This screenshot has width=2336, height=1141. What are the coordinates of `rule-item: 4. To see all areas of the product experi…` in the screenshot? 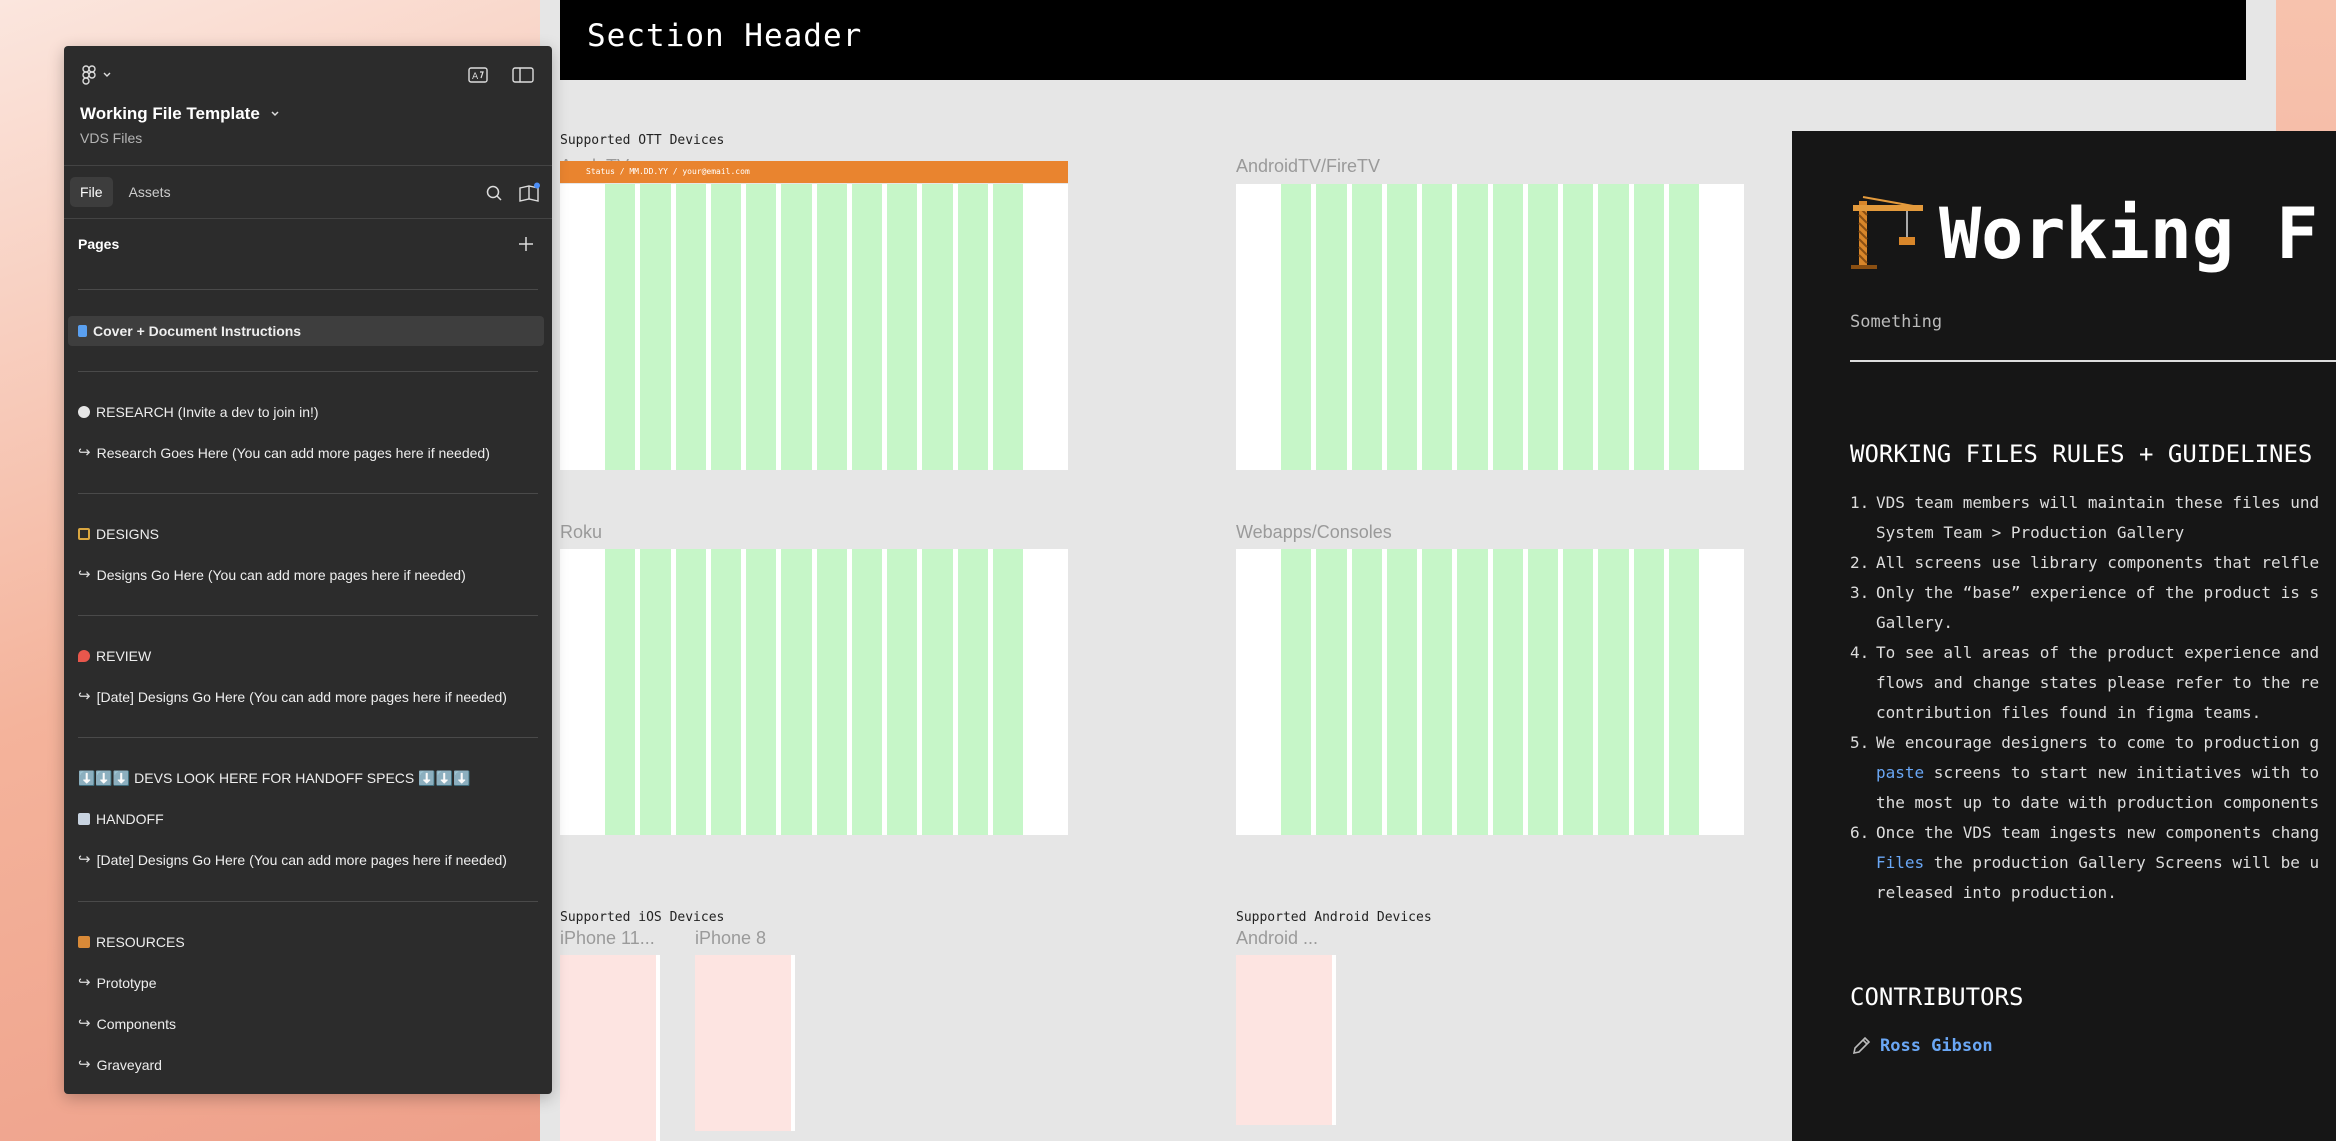 It's located at (2085, 682).